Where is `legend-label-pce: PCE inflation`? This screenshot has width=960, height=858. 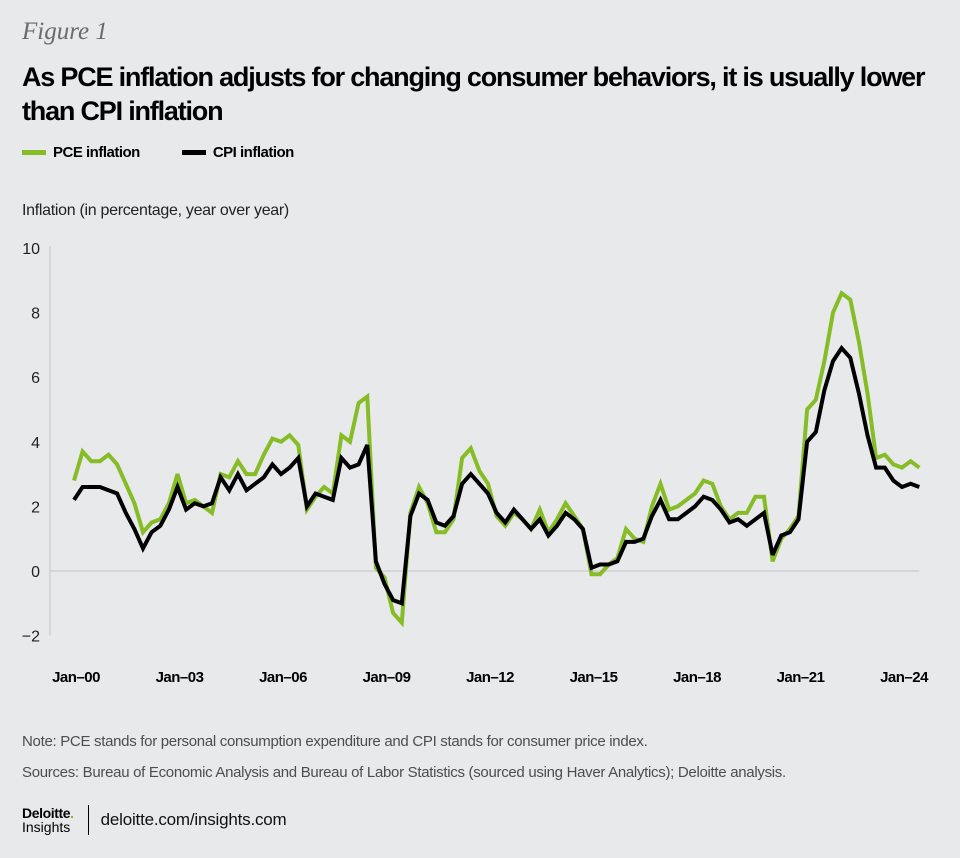
legend-label-pce: PCE inflation is located at coordinates (96, 152).